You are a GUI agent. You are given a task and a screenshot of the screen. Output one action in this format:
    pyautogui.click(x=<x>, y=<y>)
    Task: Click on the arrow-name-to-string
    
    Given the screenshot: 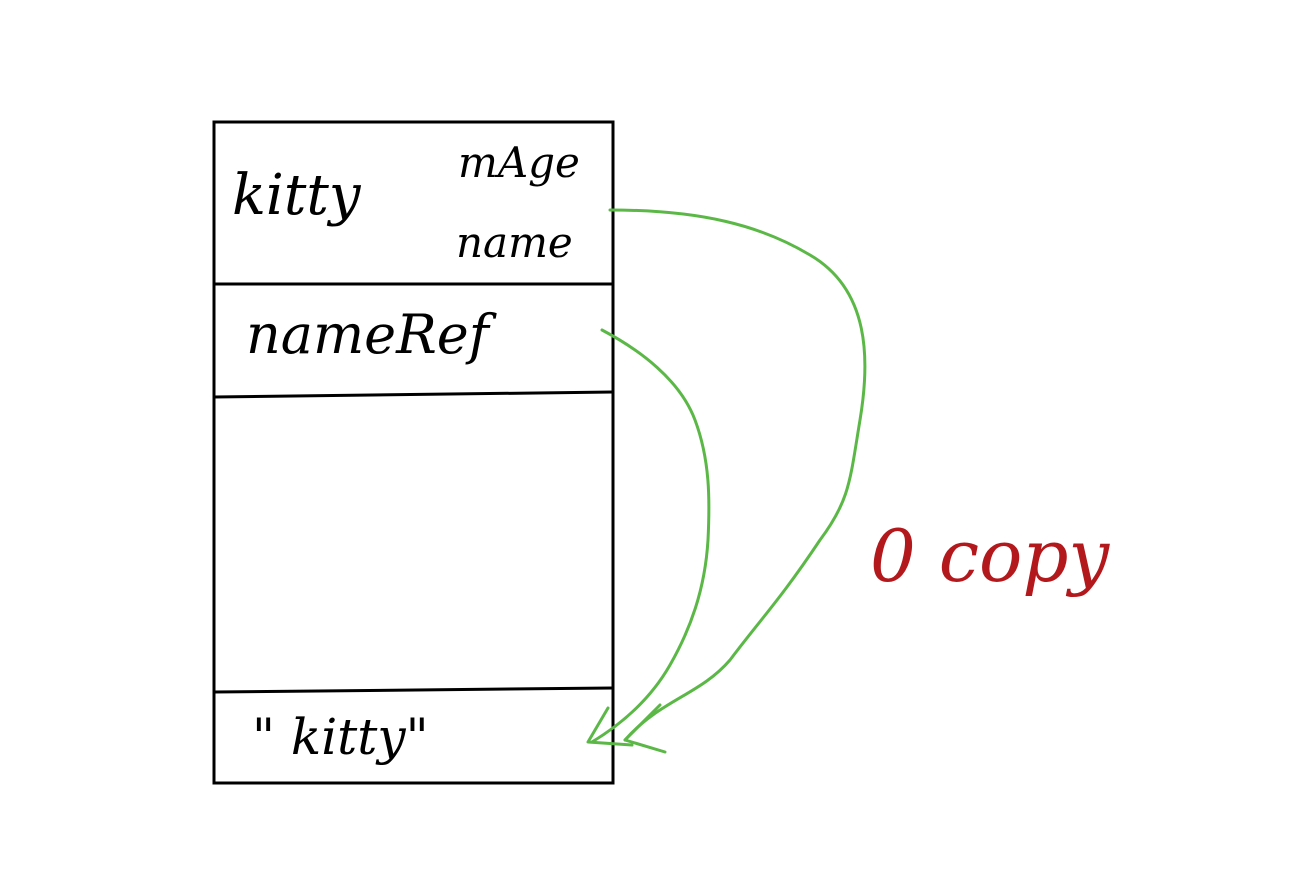 What is the action you would take?
    pyautogui.click(x=737, y=475)
    